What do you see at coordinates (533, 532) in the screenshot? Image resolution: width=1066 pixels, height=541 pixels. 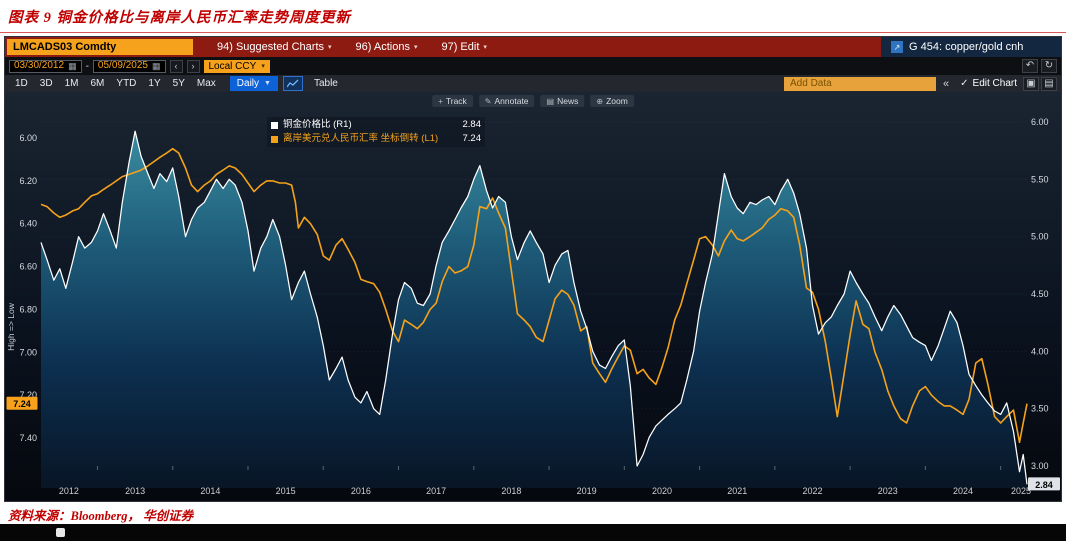 I see `taskbar` at bounding box center [533, 532].